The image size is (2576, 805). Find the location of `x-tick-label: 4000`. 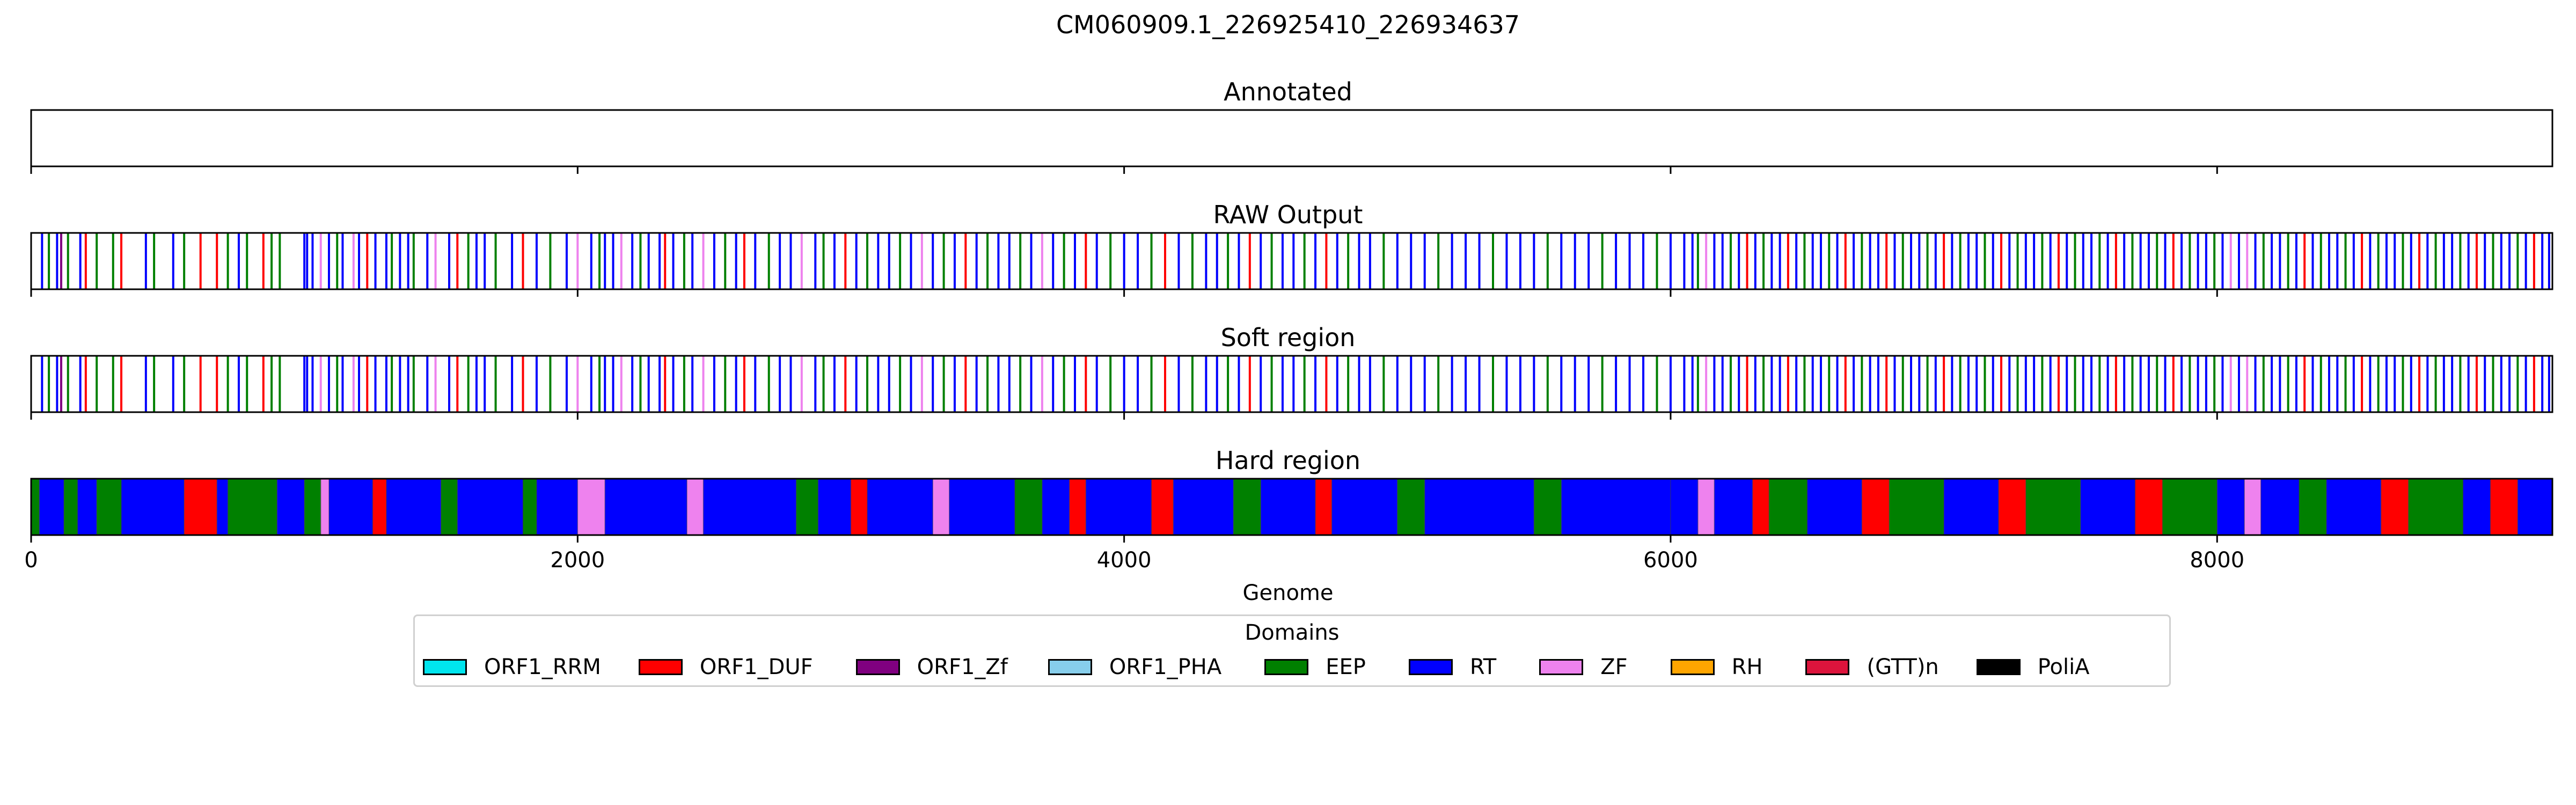

x-tick-label: 4000 is located at coordinates (1124, 560).